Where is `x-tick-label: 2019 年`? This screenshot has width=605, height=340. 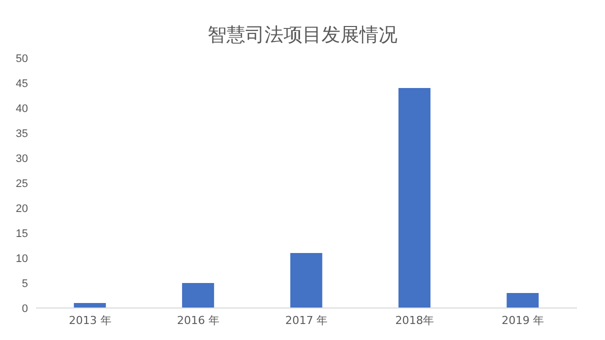 x-tick-label: 2019 年 is located at coordinates (523, 320).